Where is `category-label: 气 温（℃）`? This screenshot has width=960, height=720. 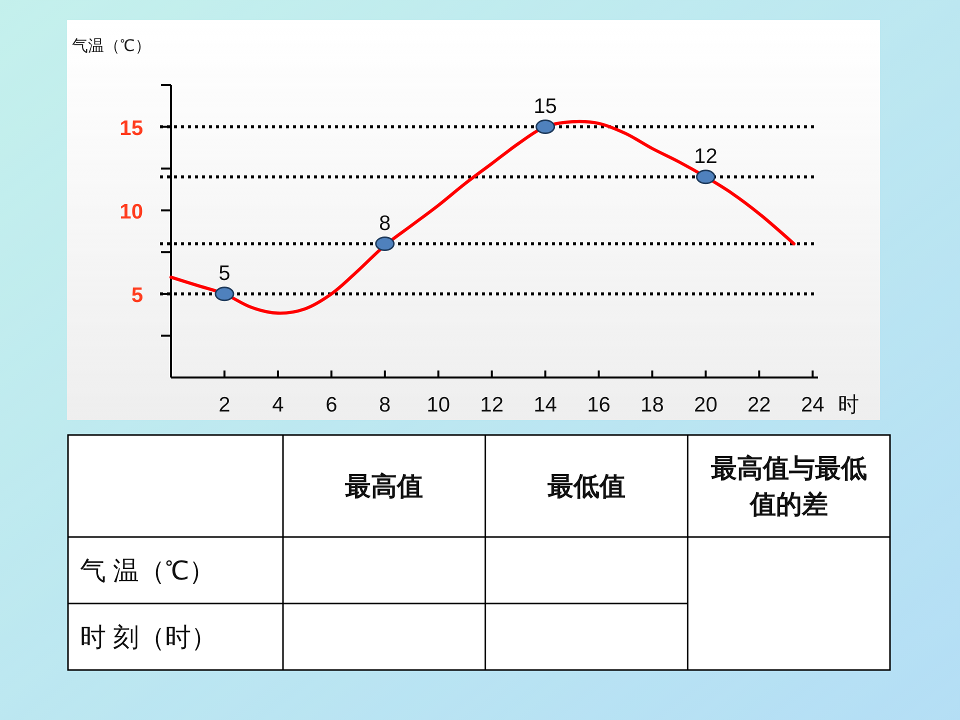 category-label: 气 温（℃） is located at coordinates (148, 570).